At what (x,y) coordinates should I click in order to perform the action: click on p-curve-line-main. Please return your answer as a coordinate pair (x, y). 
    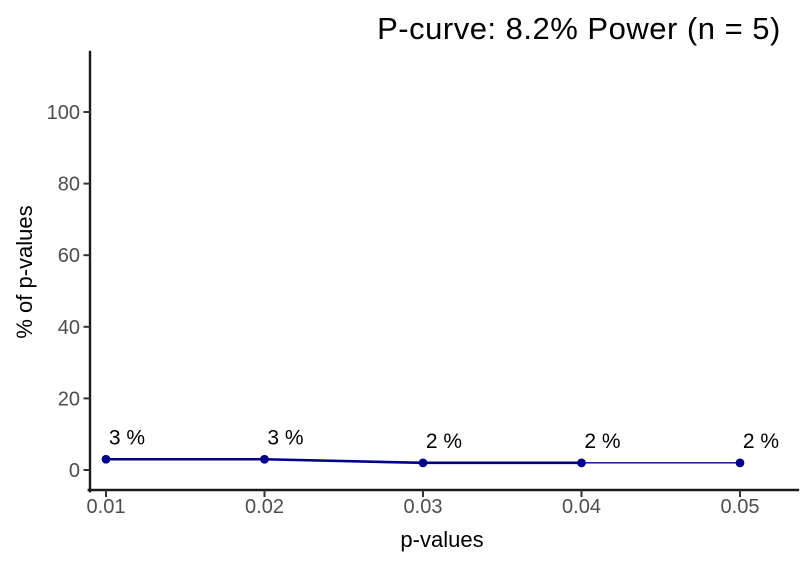
    Looking at the image, I should click on (344, 461).